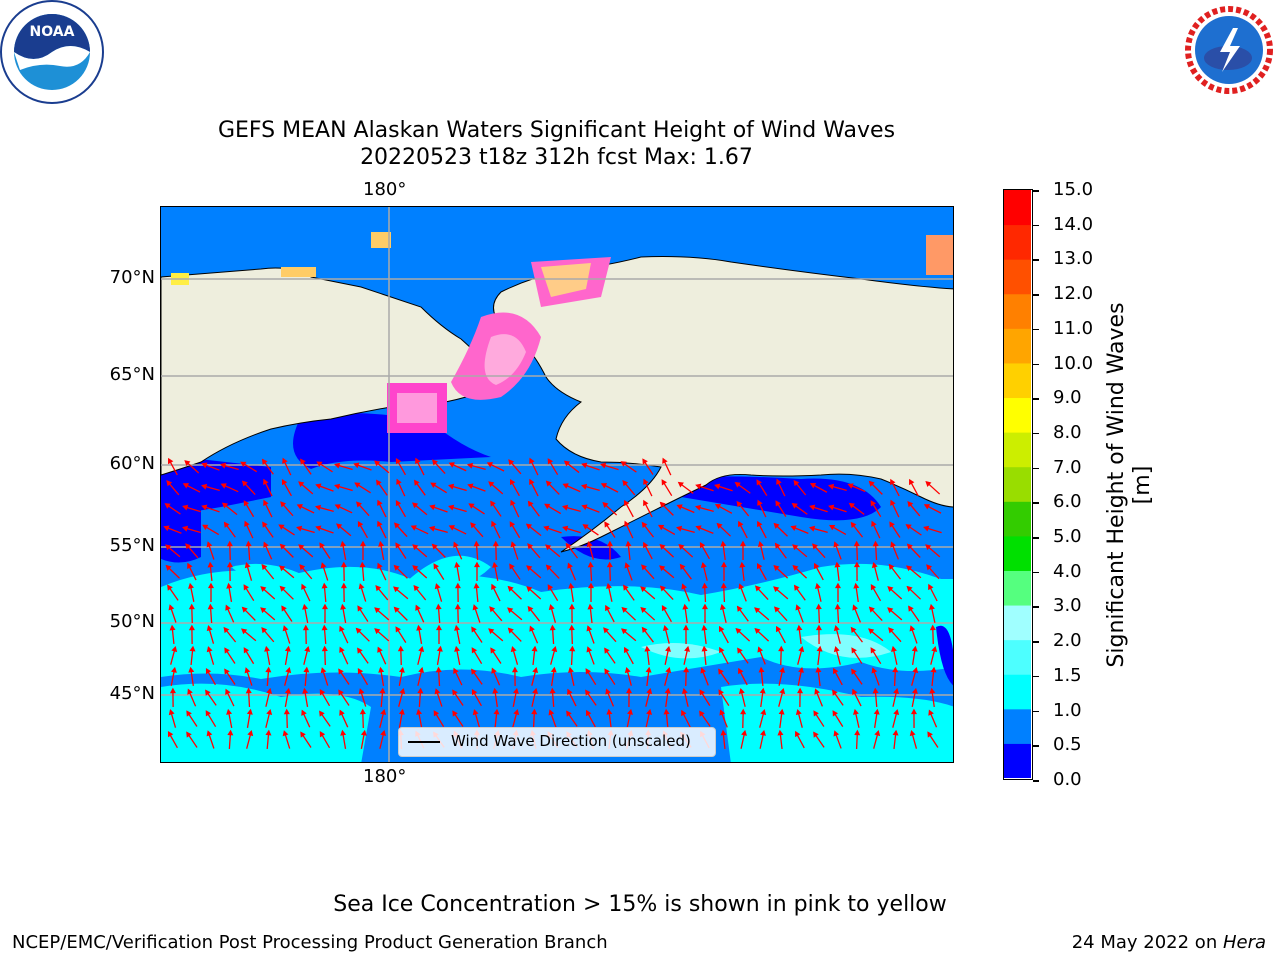  Describe the element at coordinates (557, 742) in the screenshot. I see `map-legend` at that location.